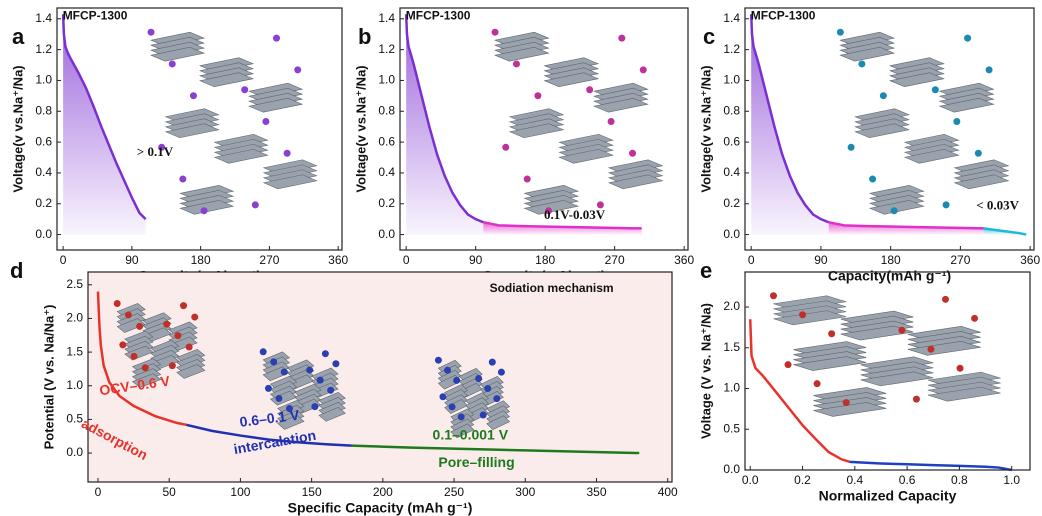  What do you see at coordinates (48, 377) in the screenshot?
I see `y-axis-title: Potential (V vs. Na/Na⁺)` at bounding box center [48, 377].